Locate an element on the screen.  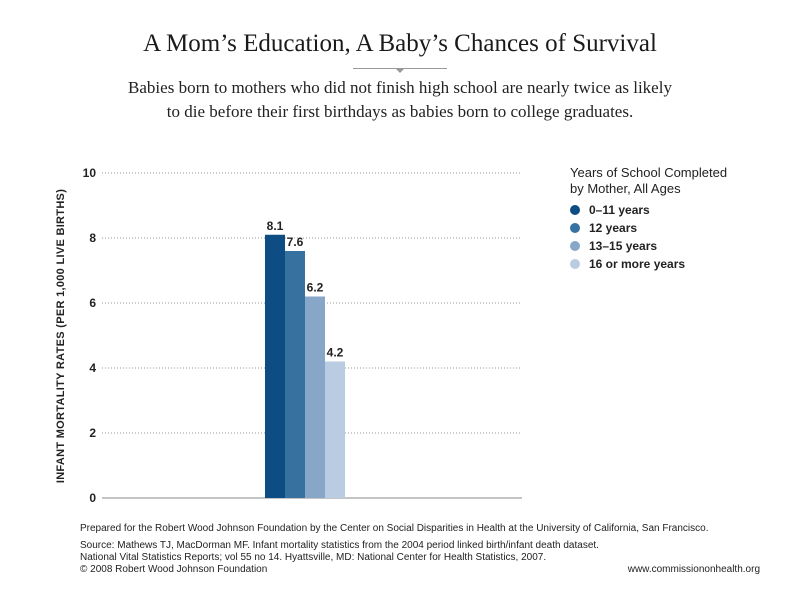
legend-label: 13–15 years is located at coordinates (623, 246).